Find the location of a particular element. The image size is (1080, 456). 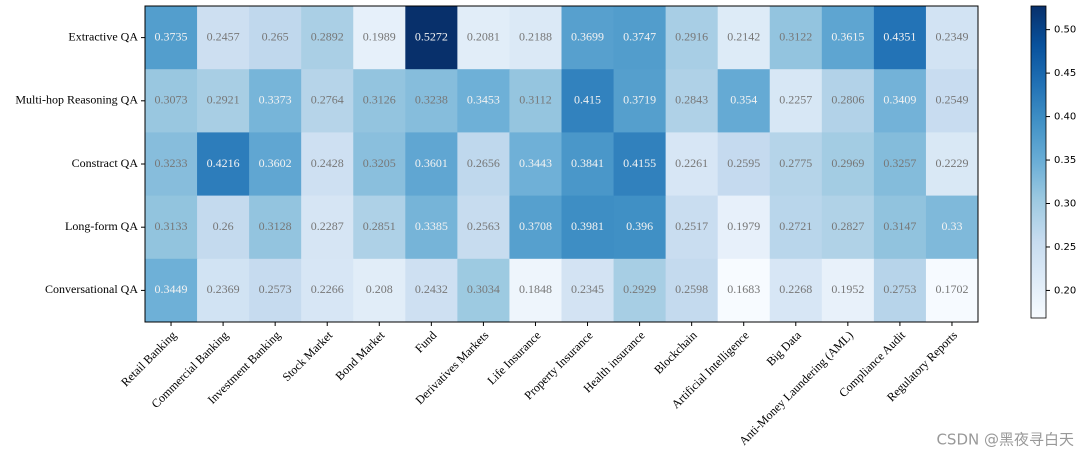

cell-label: 0.3601 is located at coordinates (431, 163).